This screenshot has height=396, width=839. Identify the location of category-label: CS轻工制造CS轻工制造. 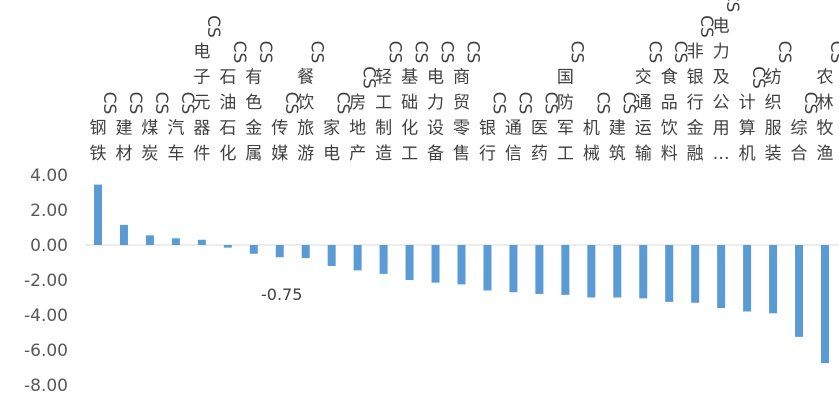
(390, 102).